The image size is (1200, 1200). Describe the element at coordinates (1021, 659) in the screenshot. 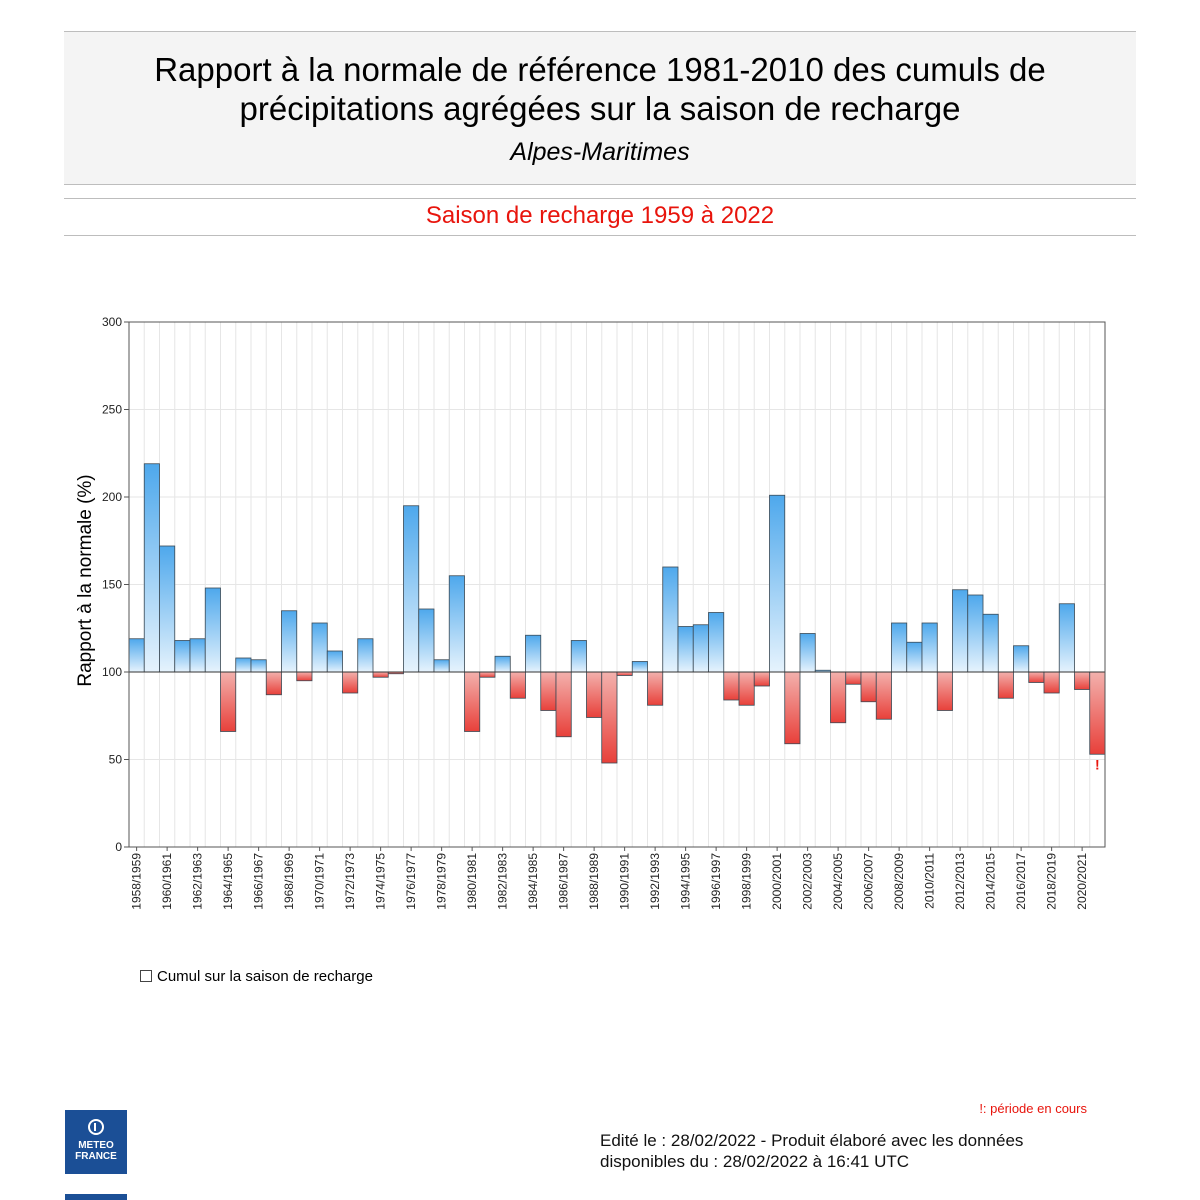

I see `bar-2016/2017` at that location.